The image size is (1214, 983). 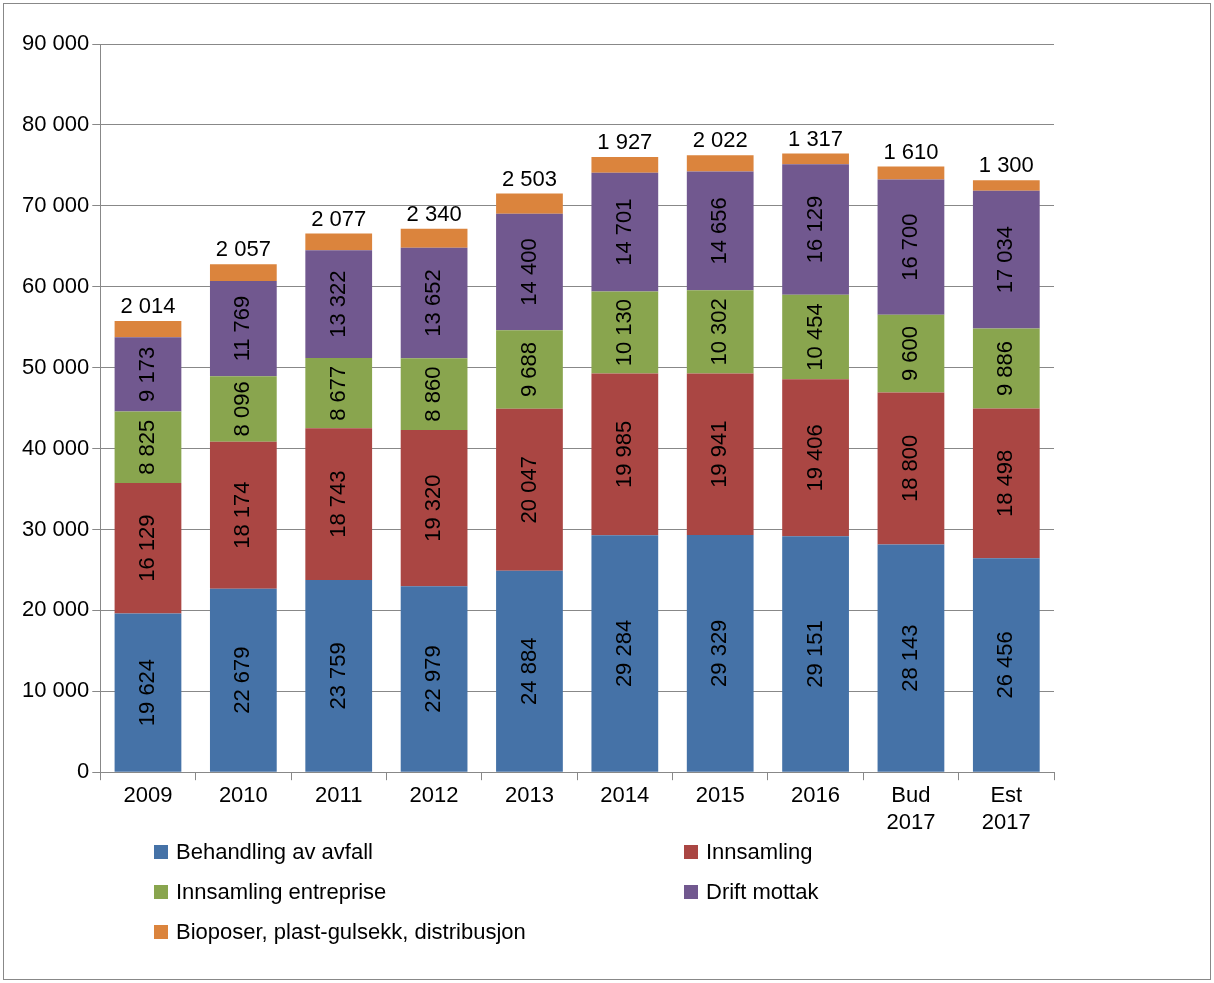 What do you see at coordinates (243, 249) in the screenshot?
I see `data-label: 2 057` at bounding box center [243, 249].